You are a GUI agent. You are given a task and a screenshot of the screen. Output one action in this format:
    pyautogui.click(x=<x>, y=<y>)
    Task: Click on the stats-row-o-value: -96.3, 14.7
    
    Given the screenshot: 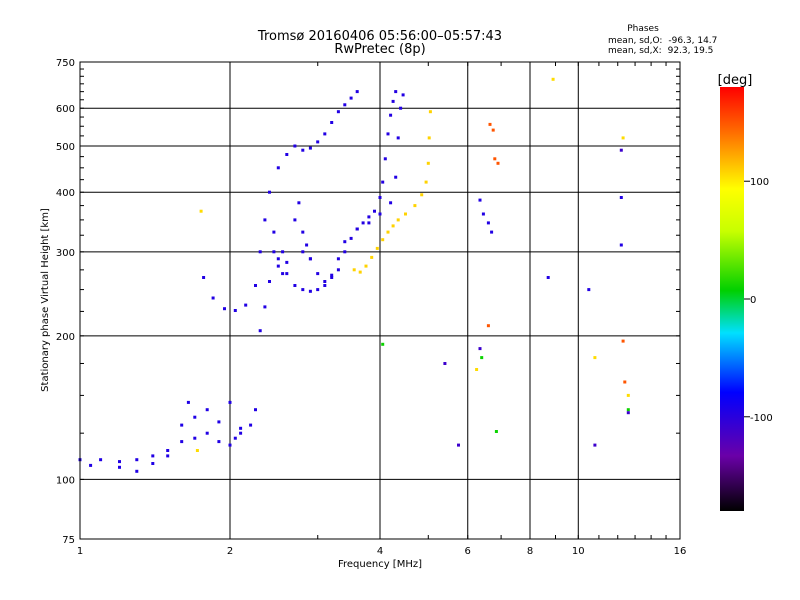 What is the action you would take?
    pyautogui.click(x=692, y=41)
    